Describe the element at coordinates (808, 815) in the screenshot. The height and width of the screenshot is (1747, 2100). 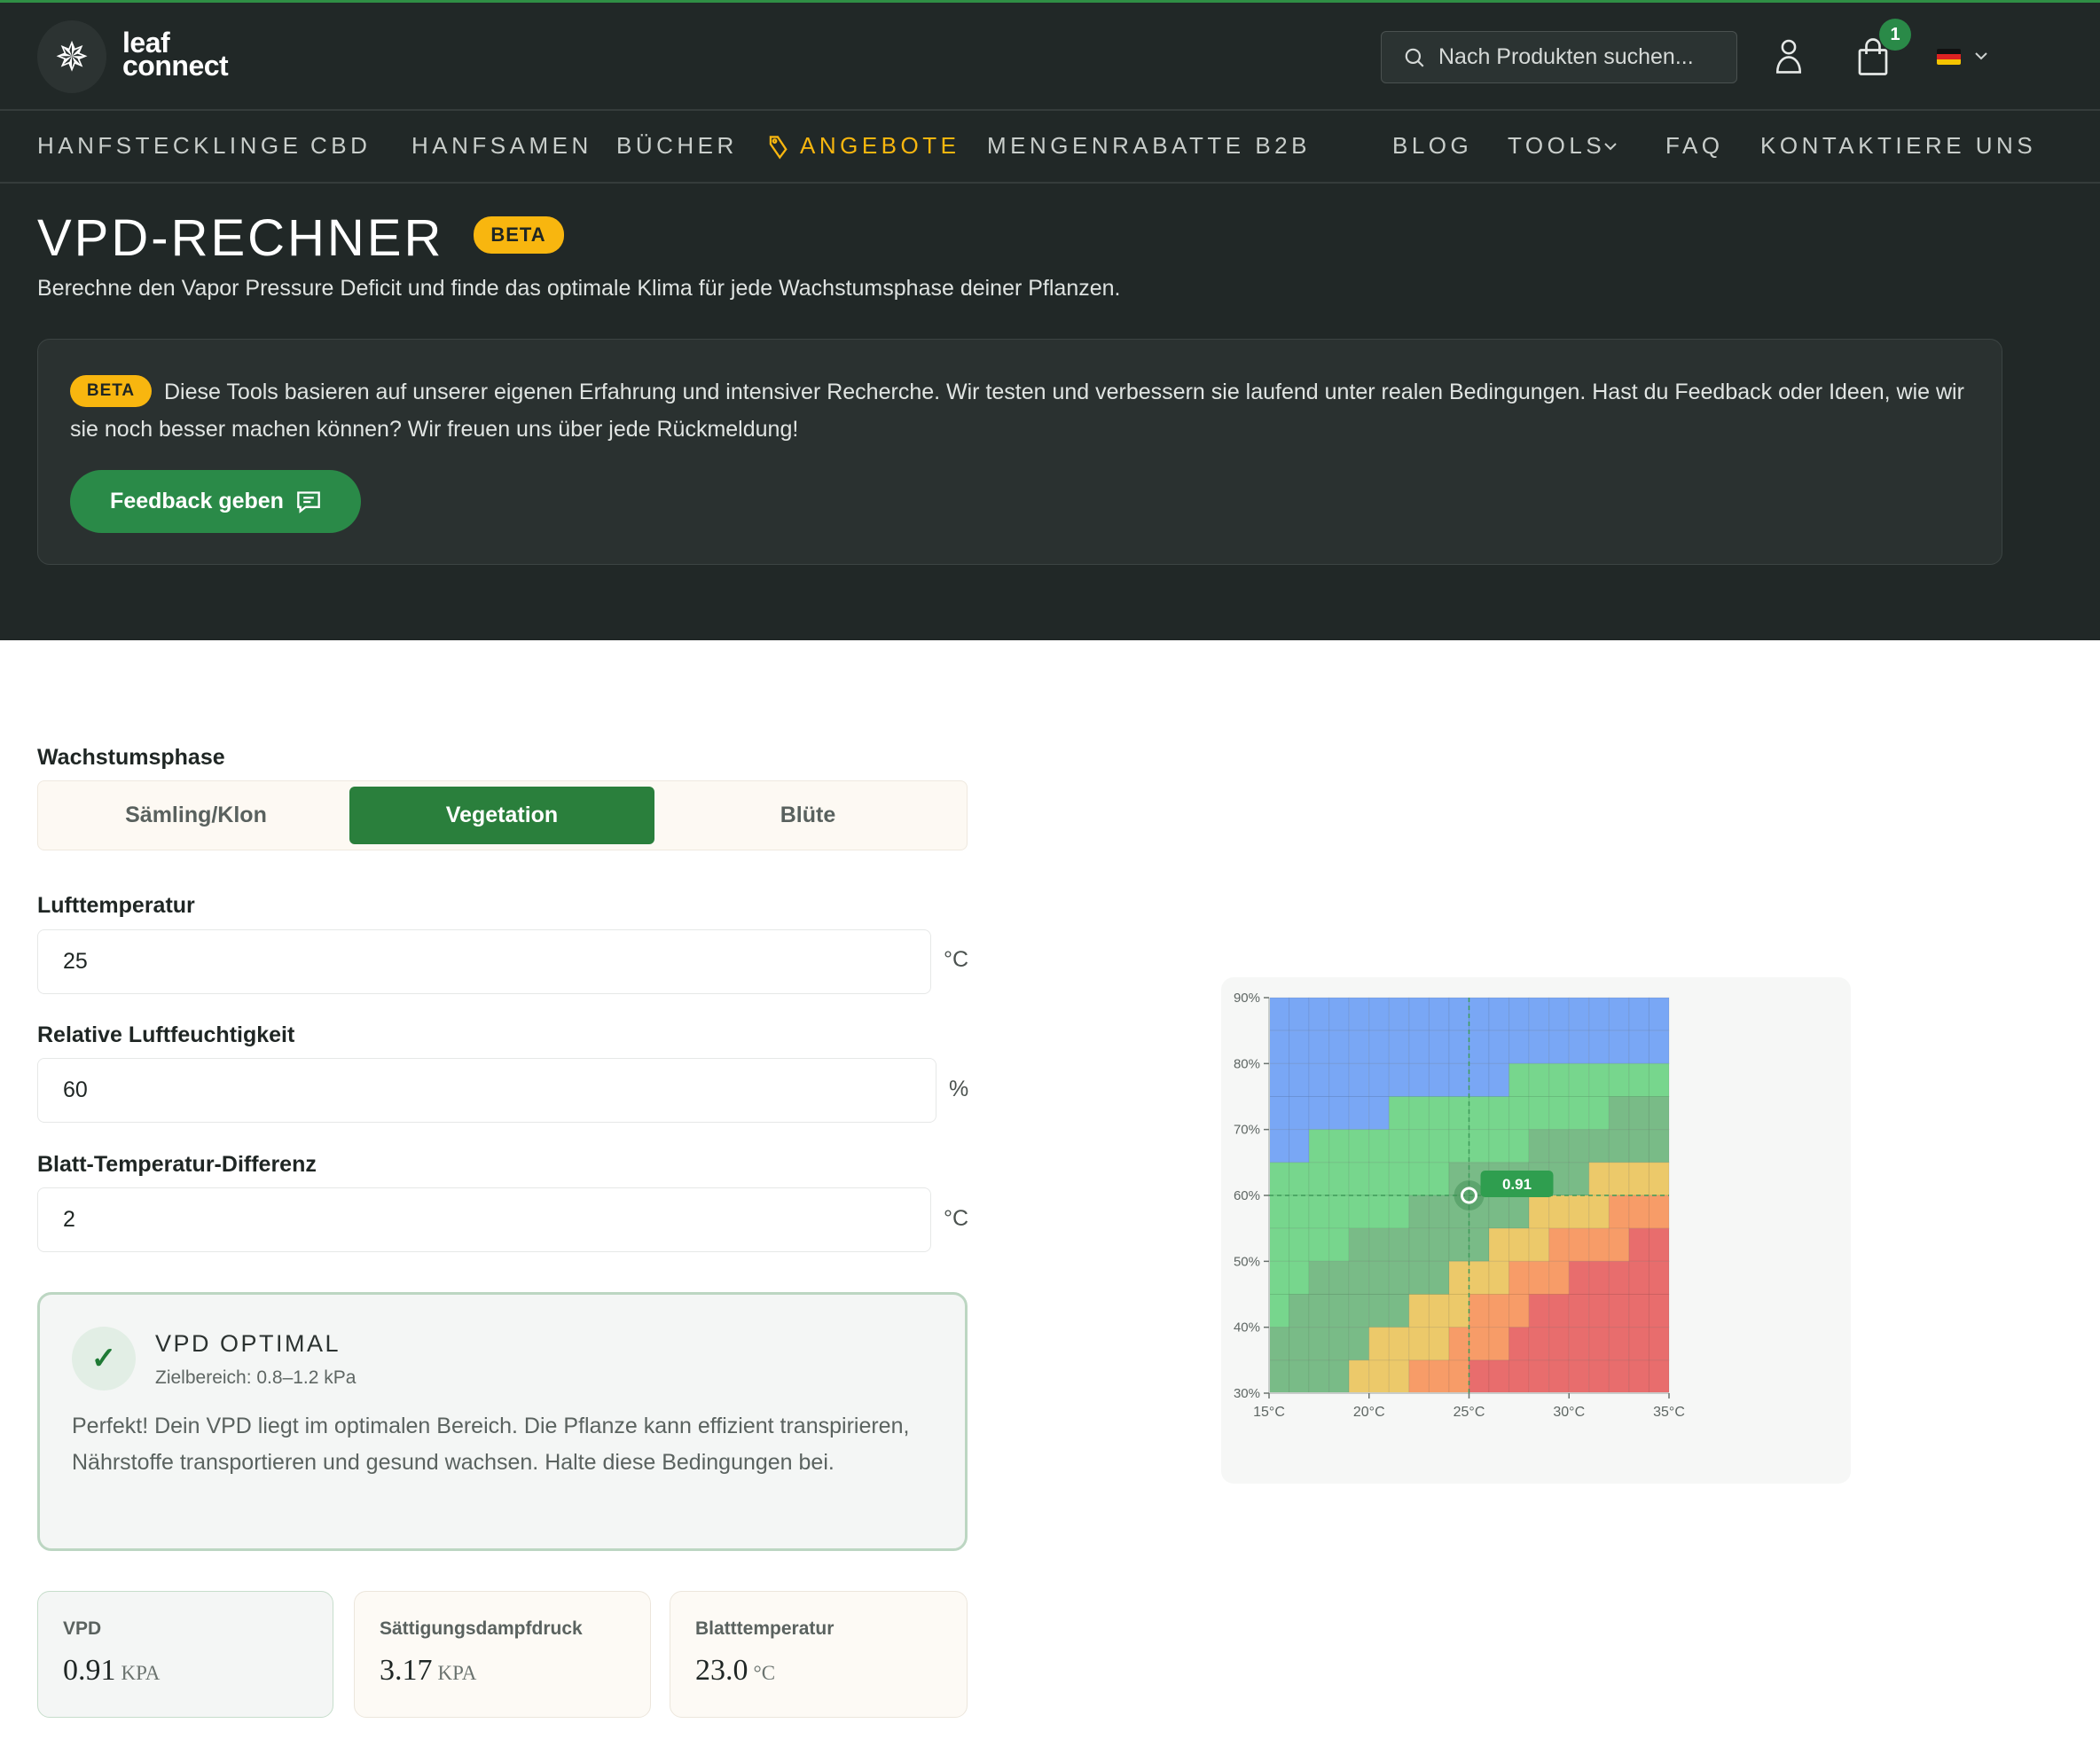
I see `phase-tab-bluete: Blüte` at that location.